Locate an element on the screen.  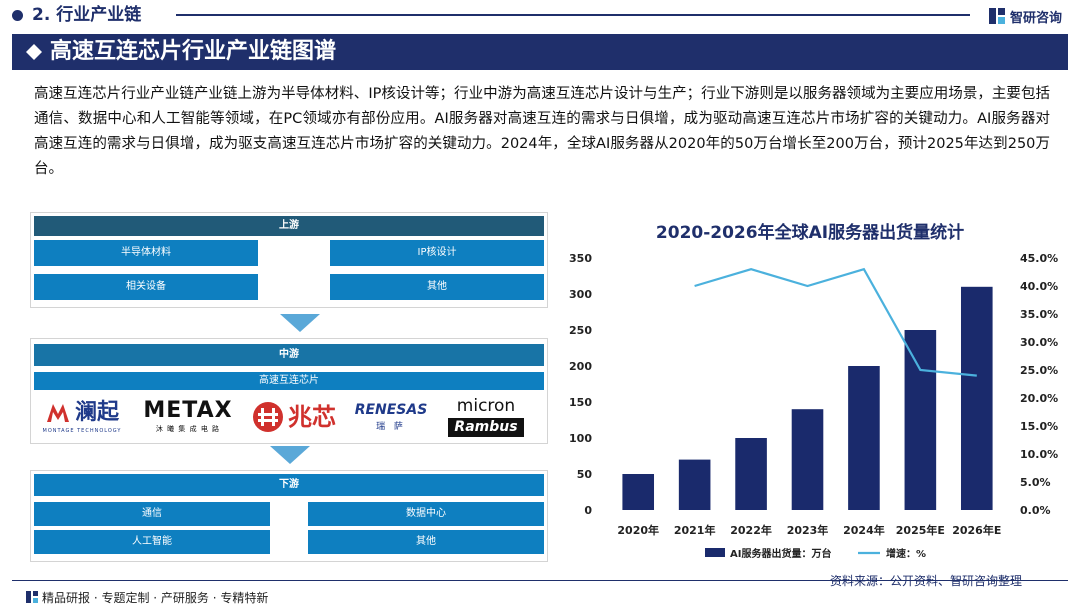
x-tick-label: 2023年 is located at coordinates (808, 530).